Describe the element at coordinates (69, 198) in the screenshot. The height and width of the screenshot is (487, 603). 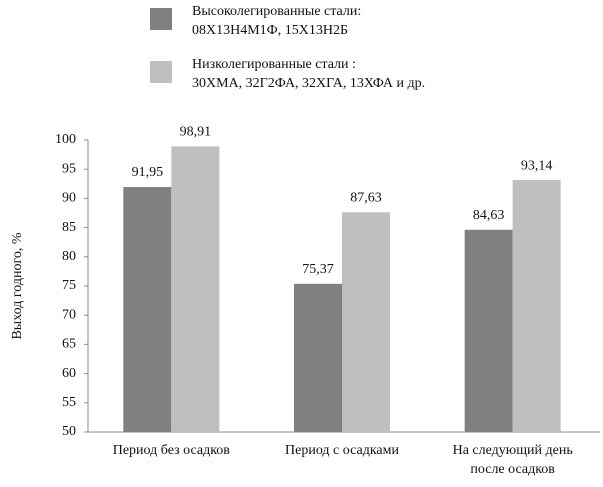
I see `y-tick-label: 90` at that location.